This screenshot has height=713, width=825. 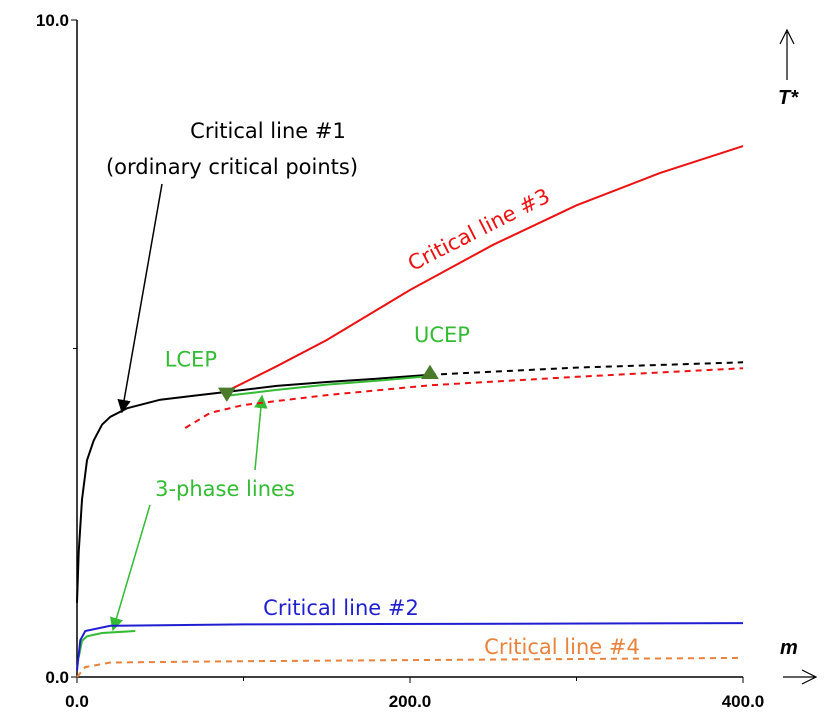 I want to click on annotation: Critical line #4, so click(x=562, y=647).